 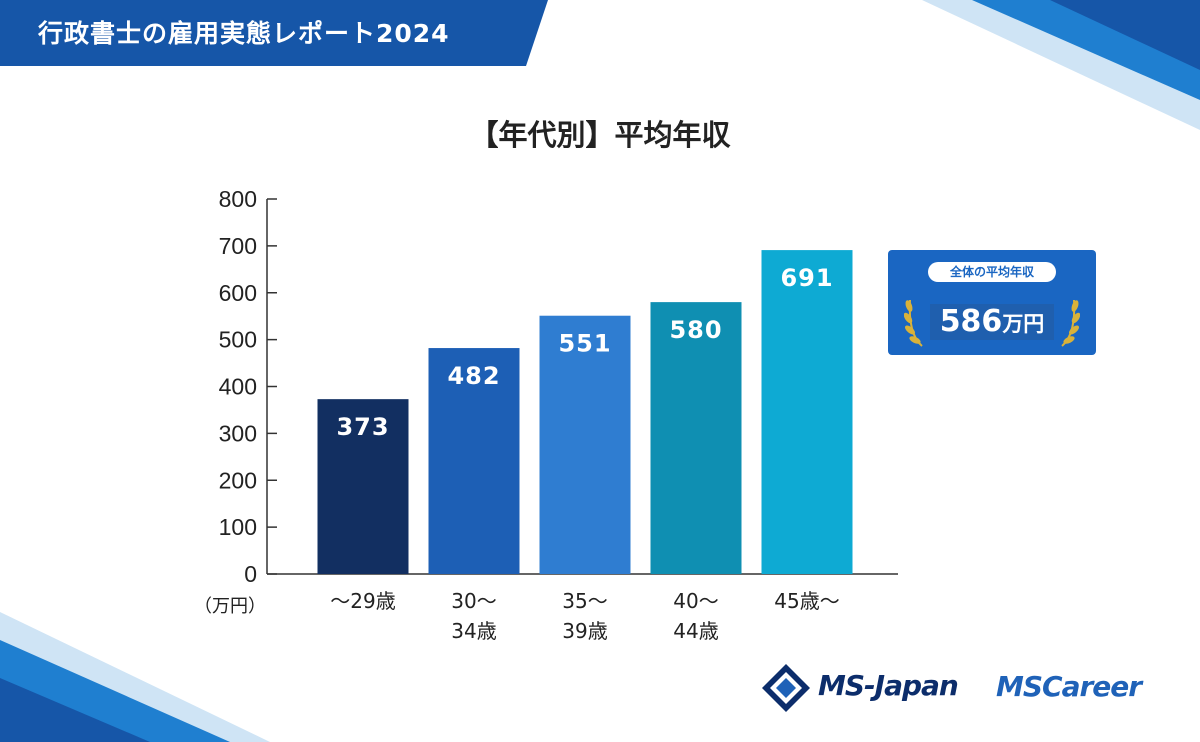 What do you see at coordinates (584, 631) in the screenshot?
I see `x-category-label: 39歳` at bounding box center [584, 631].